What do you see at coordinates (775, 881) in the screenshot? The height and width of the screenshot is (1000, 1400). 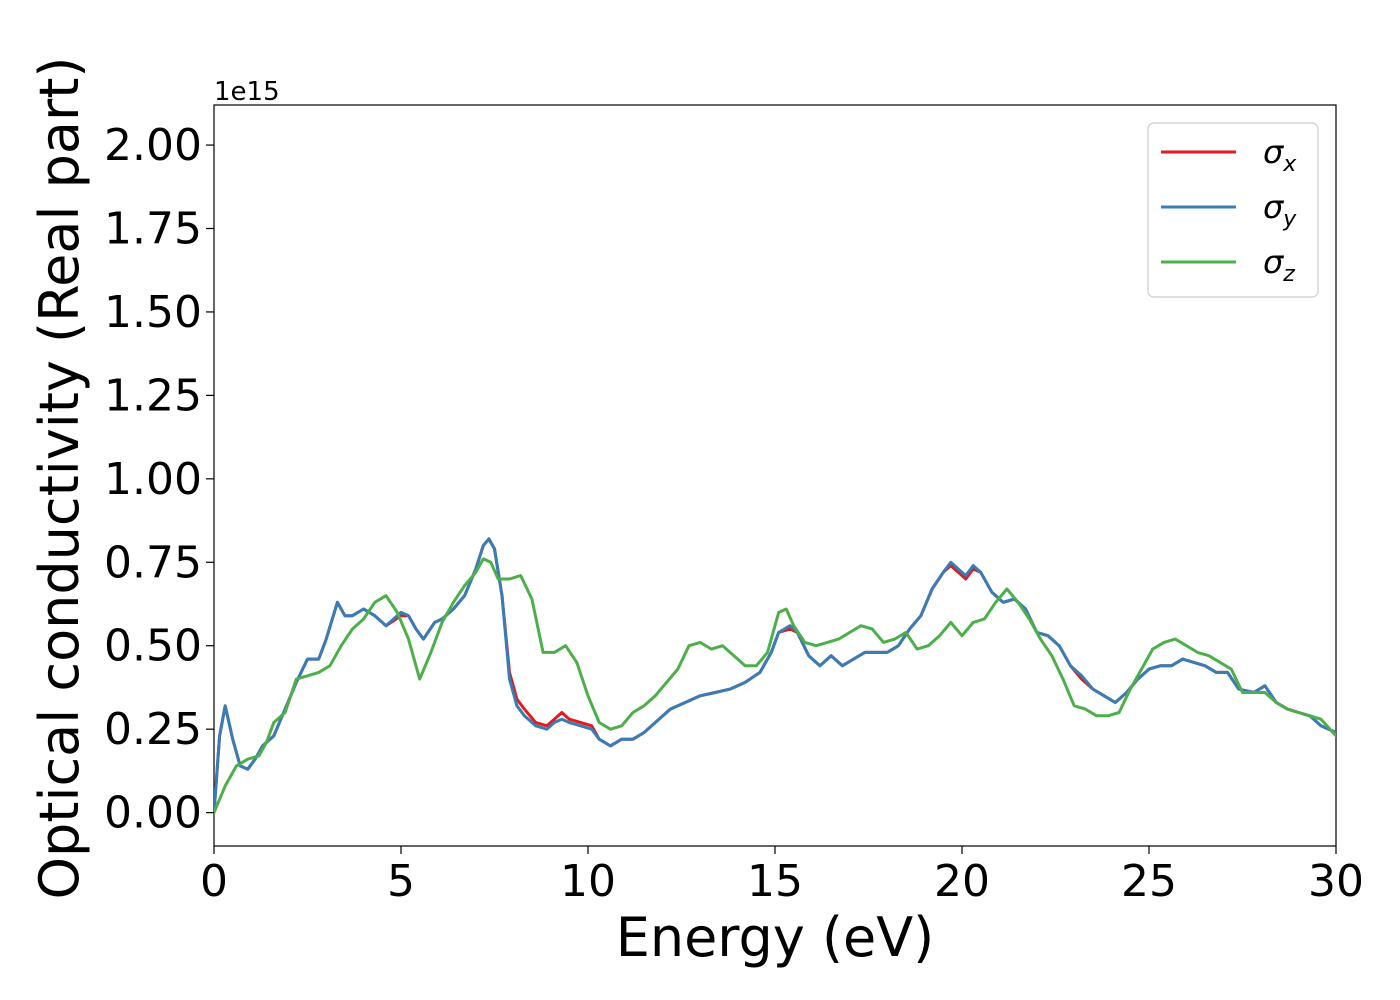 I see `x-tick-label: 15` at bounding box center [775, 881].